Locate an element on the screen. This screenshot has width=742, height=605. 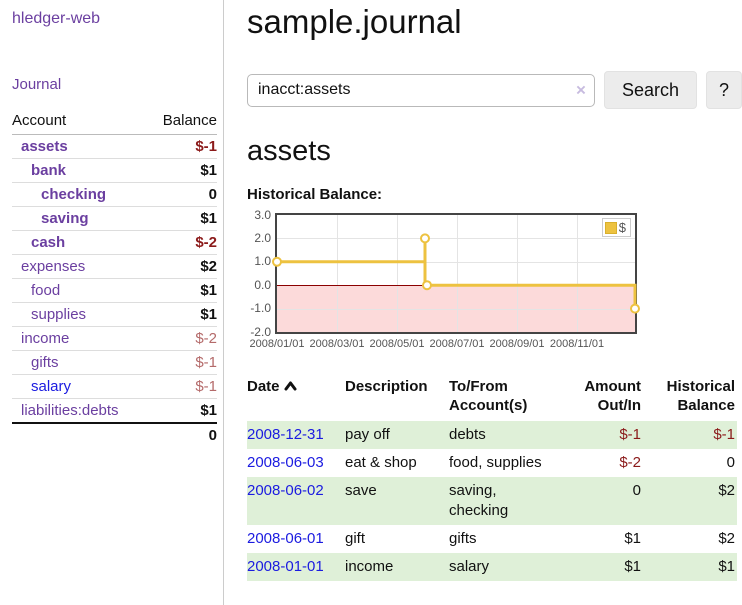
account-link-food: food is located at coordinates (46, 290).